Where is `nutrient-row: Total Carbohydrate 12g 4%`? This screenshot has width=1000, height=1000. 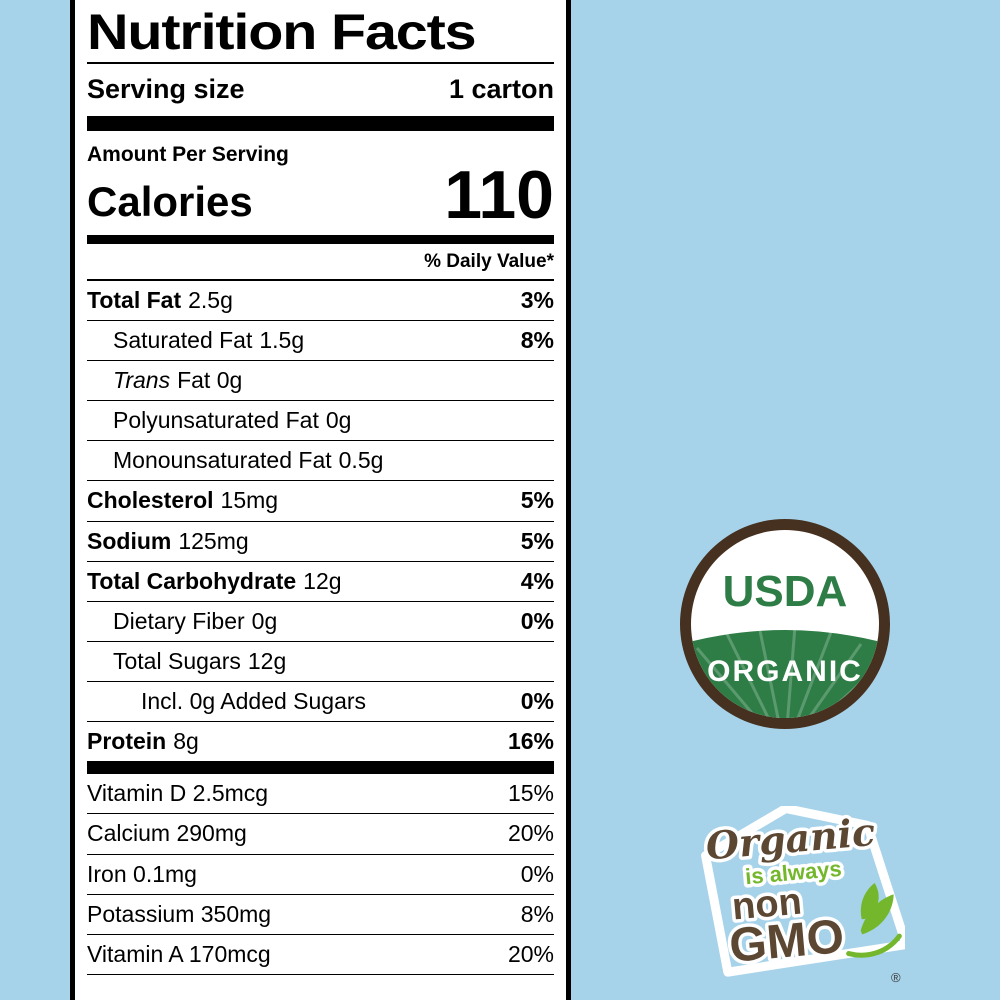 nutrient-row: Total Carbohydrate 12g 4% is located at coordinates (320, 582).